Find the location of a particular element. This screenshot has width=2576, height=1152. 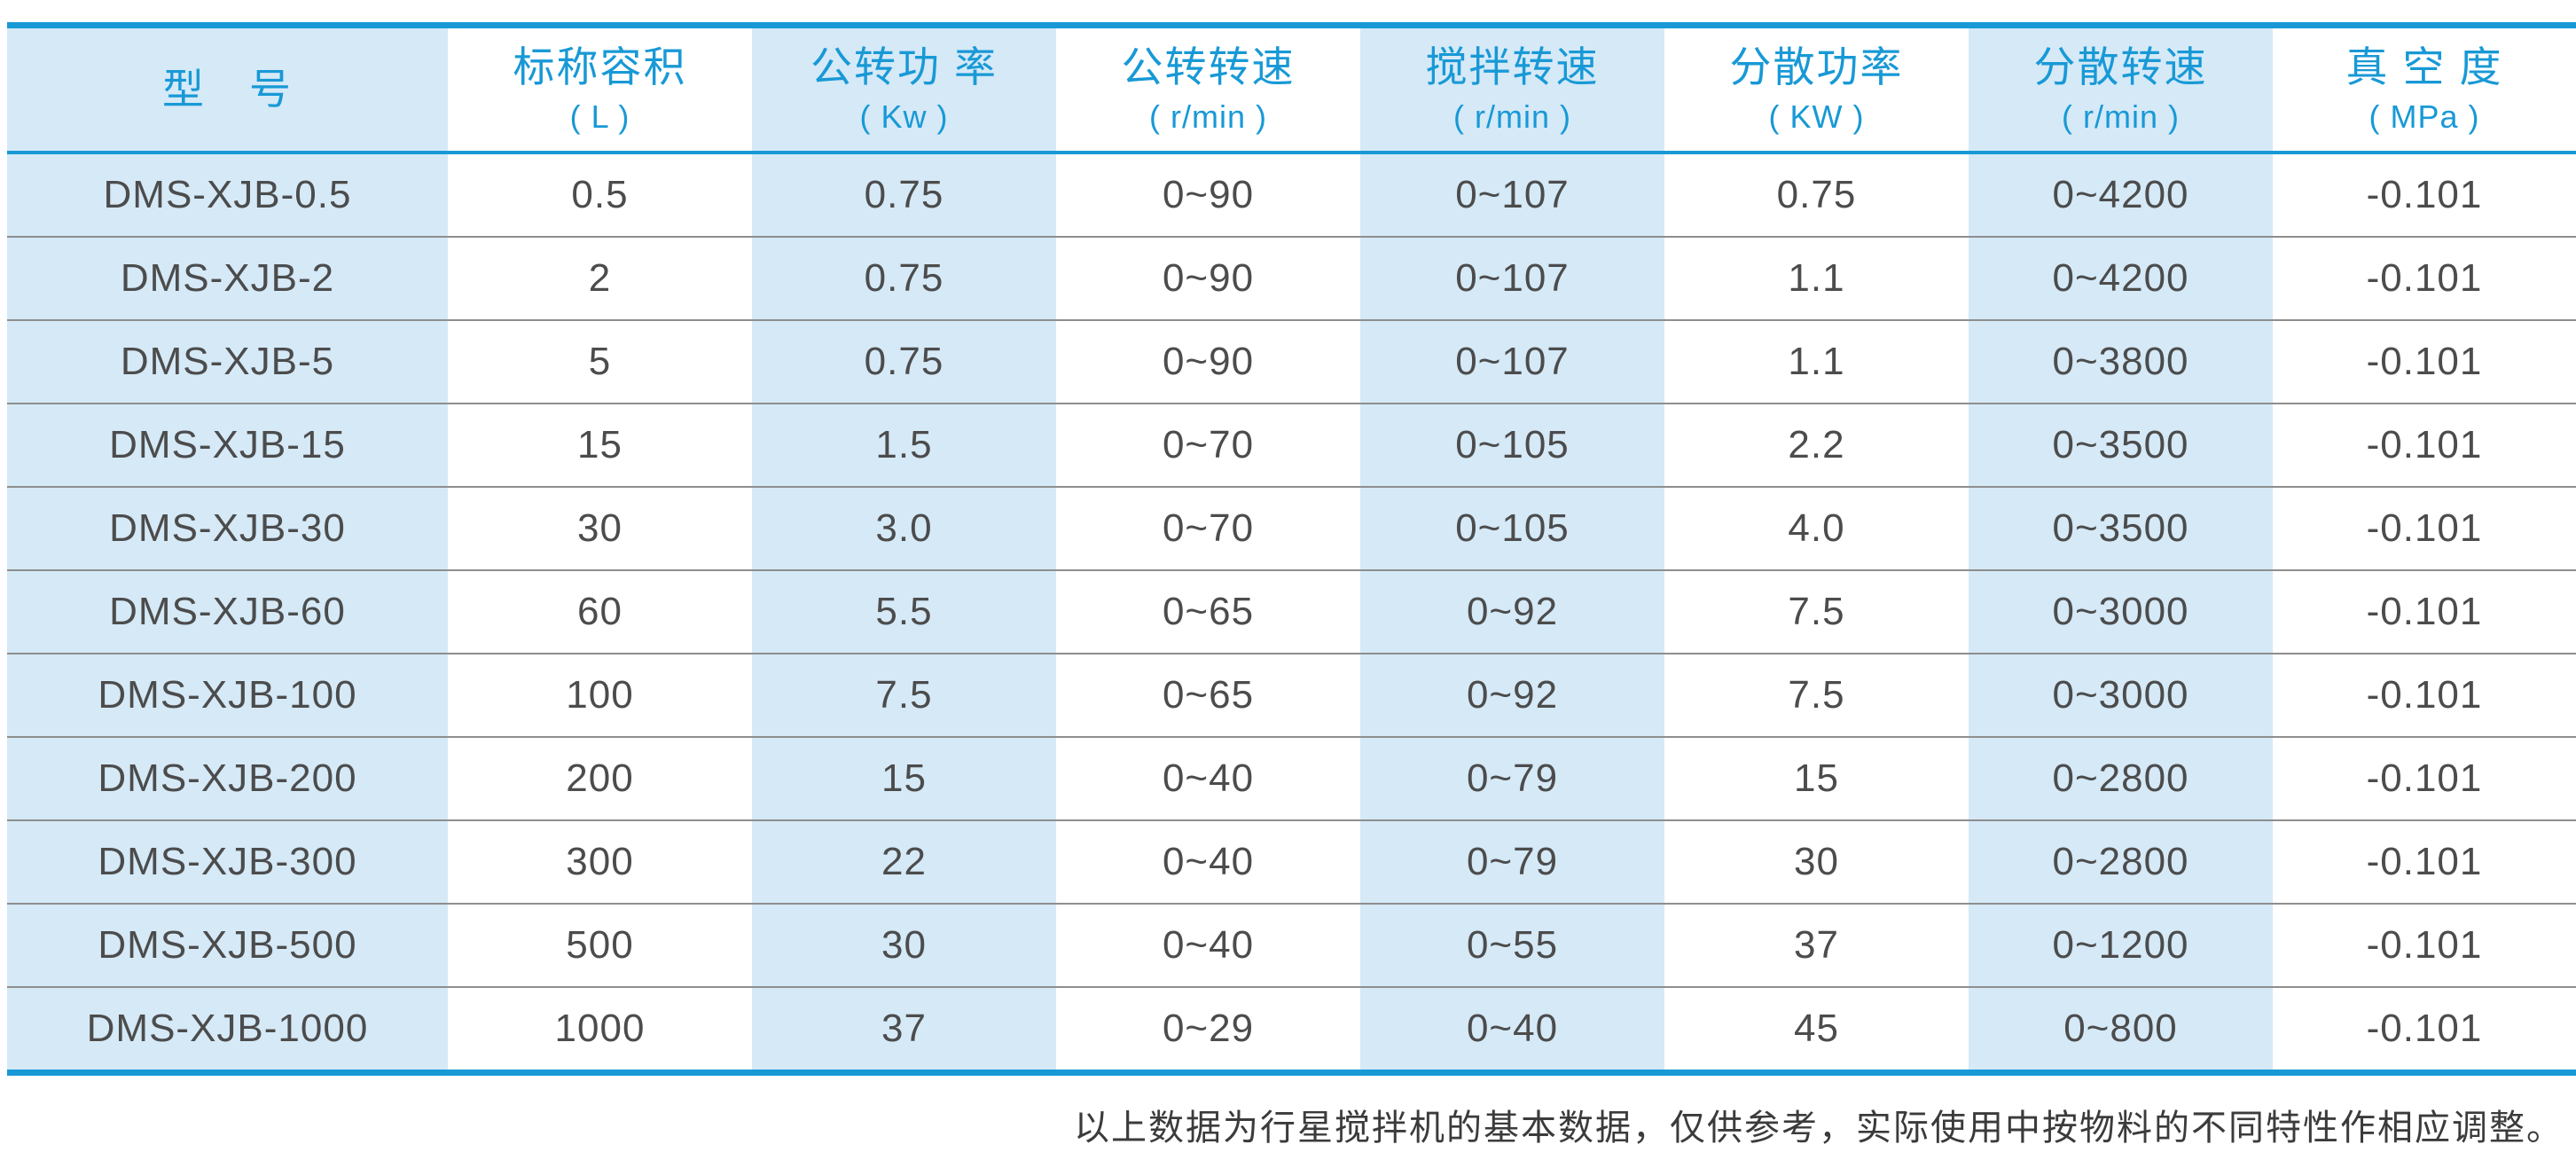

value-cell: 2 is located at coordinates (600, 278).